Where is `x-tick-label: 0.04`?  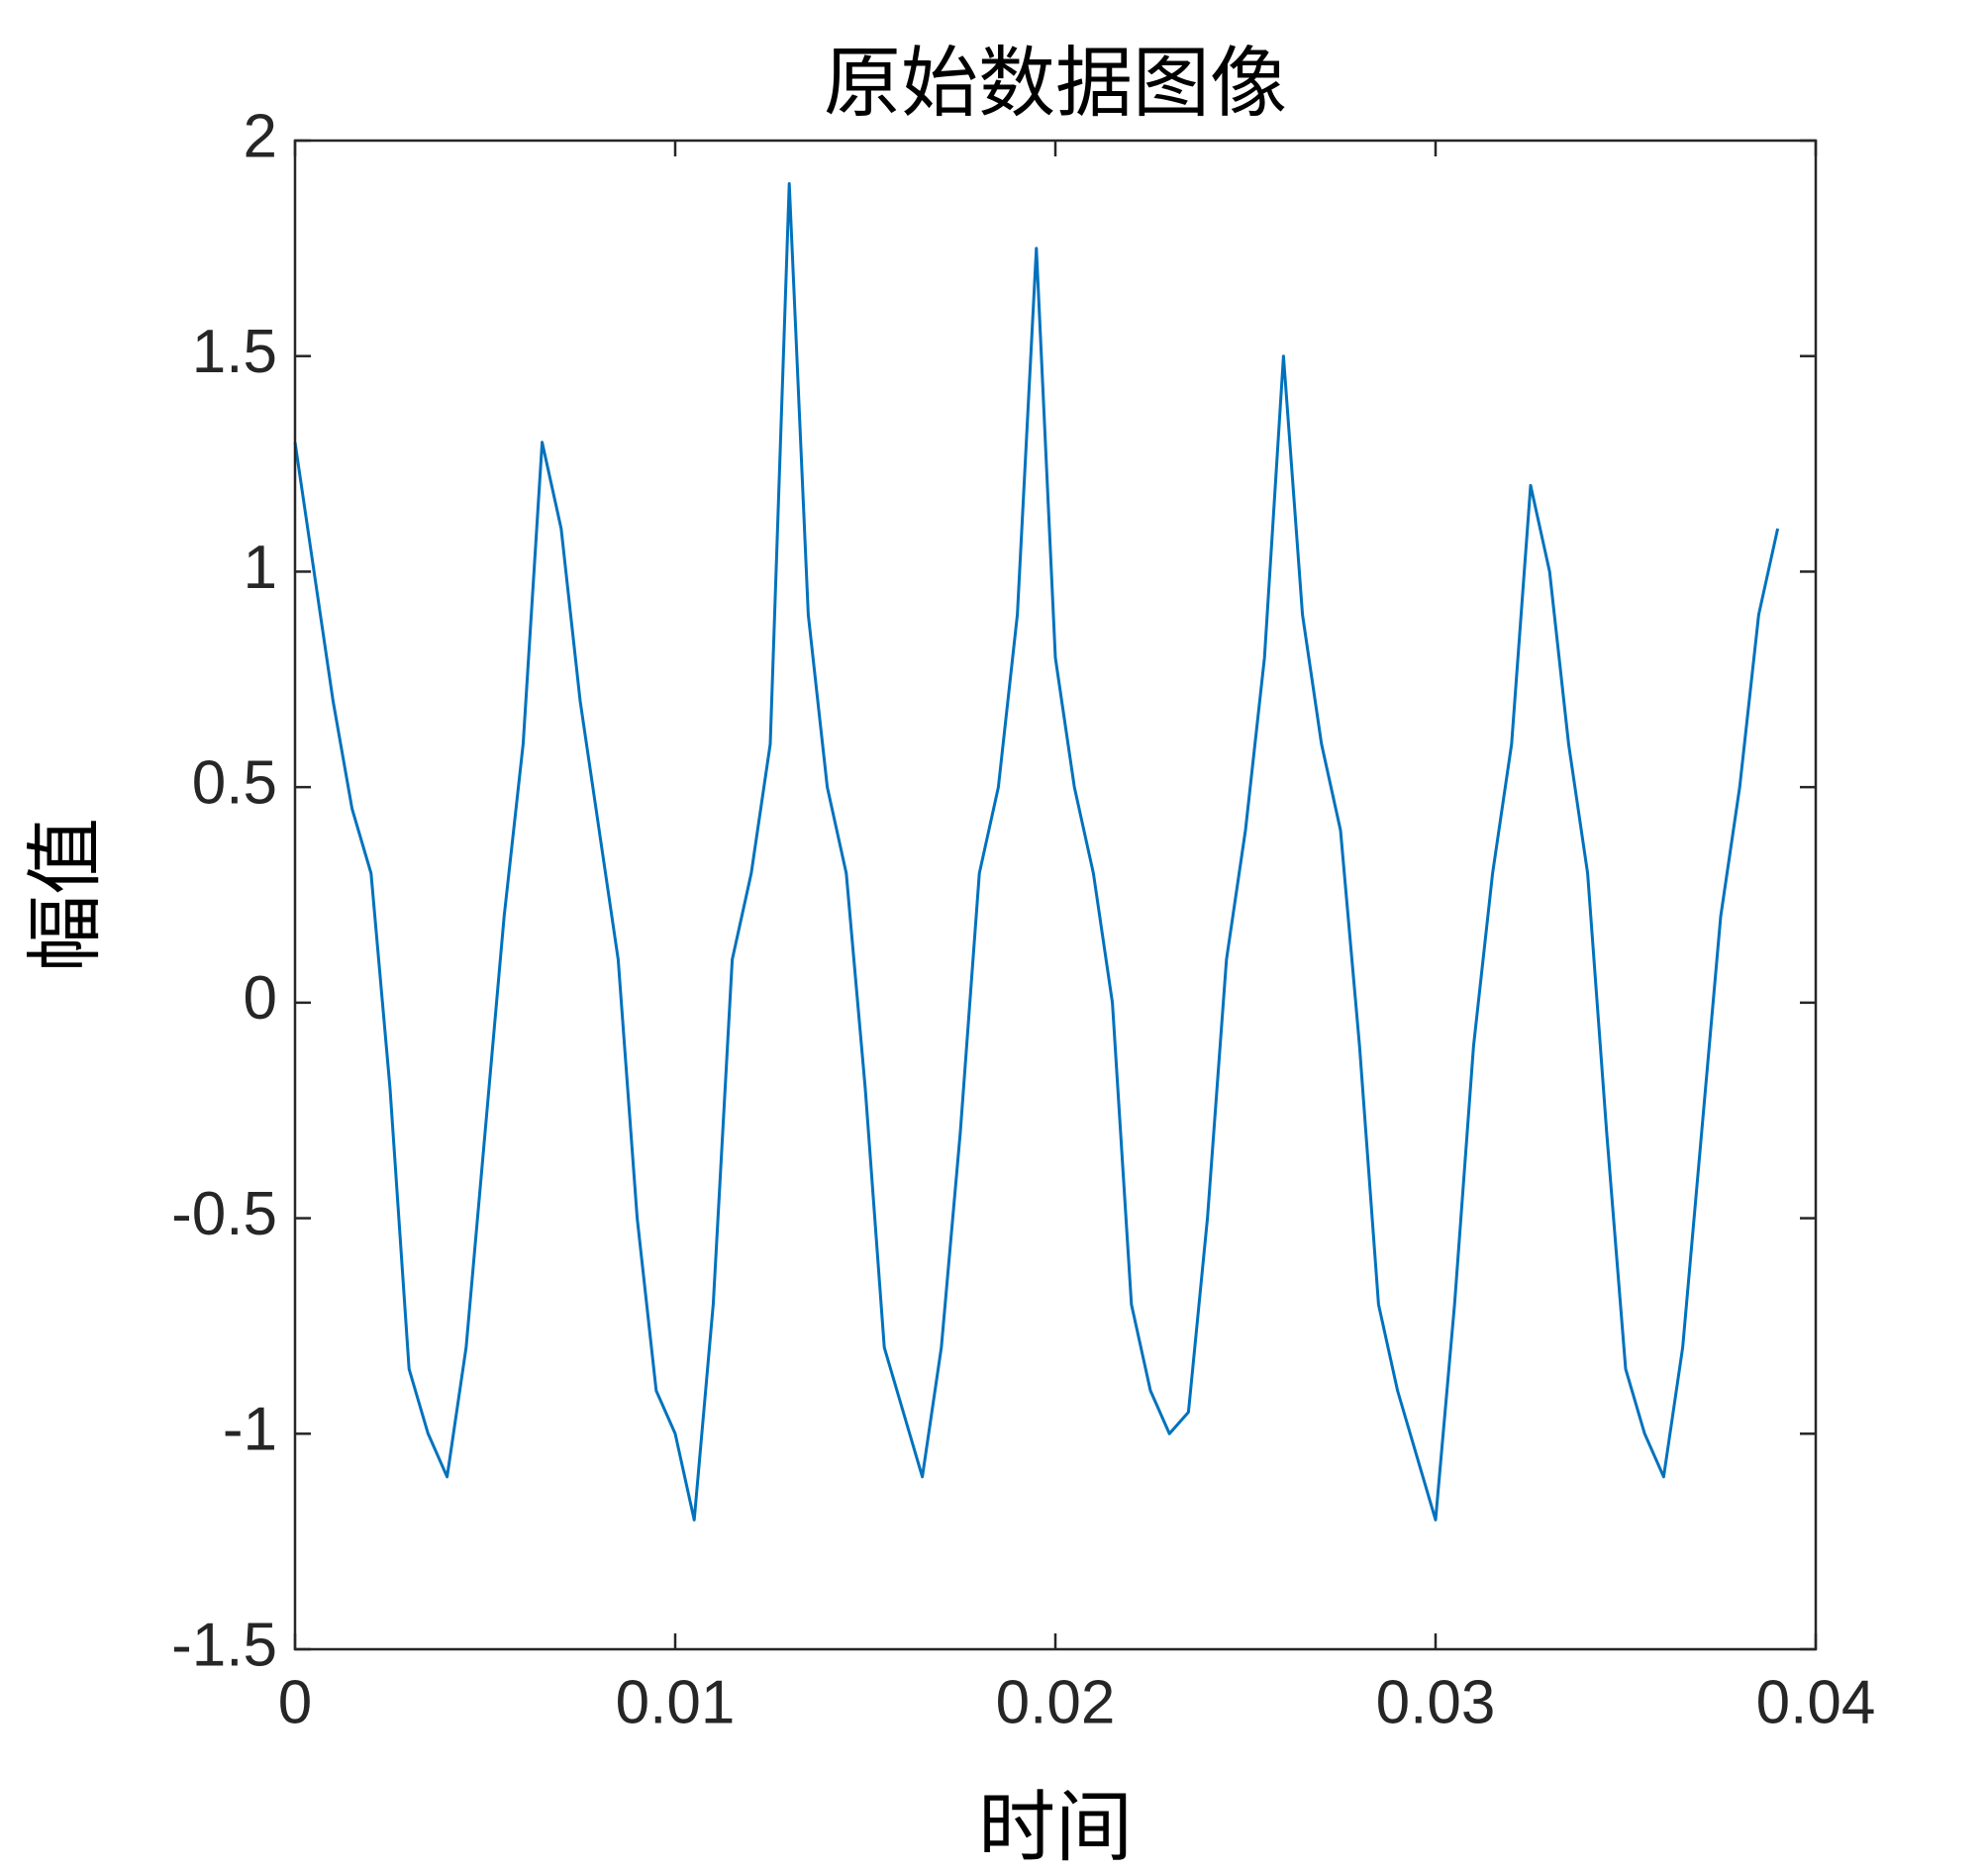
x-tick-label: 0.04 is located at coordinates (1816, 1702).